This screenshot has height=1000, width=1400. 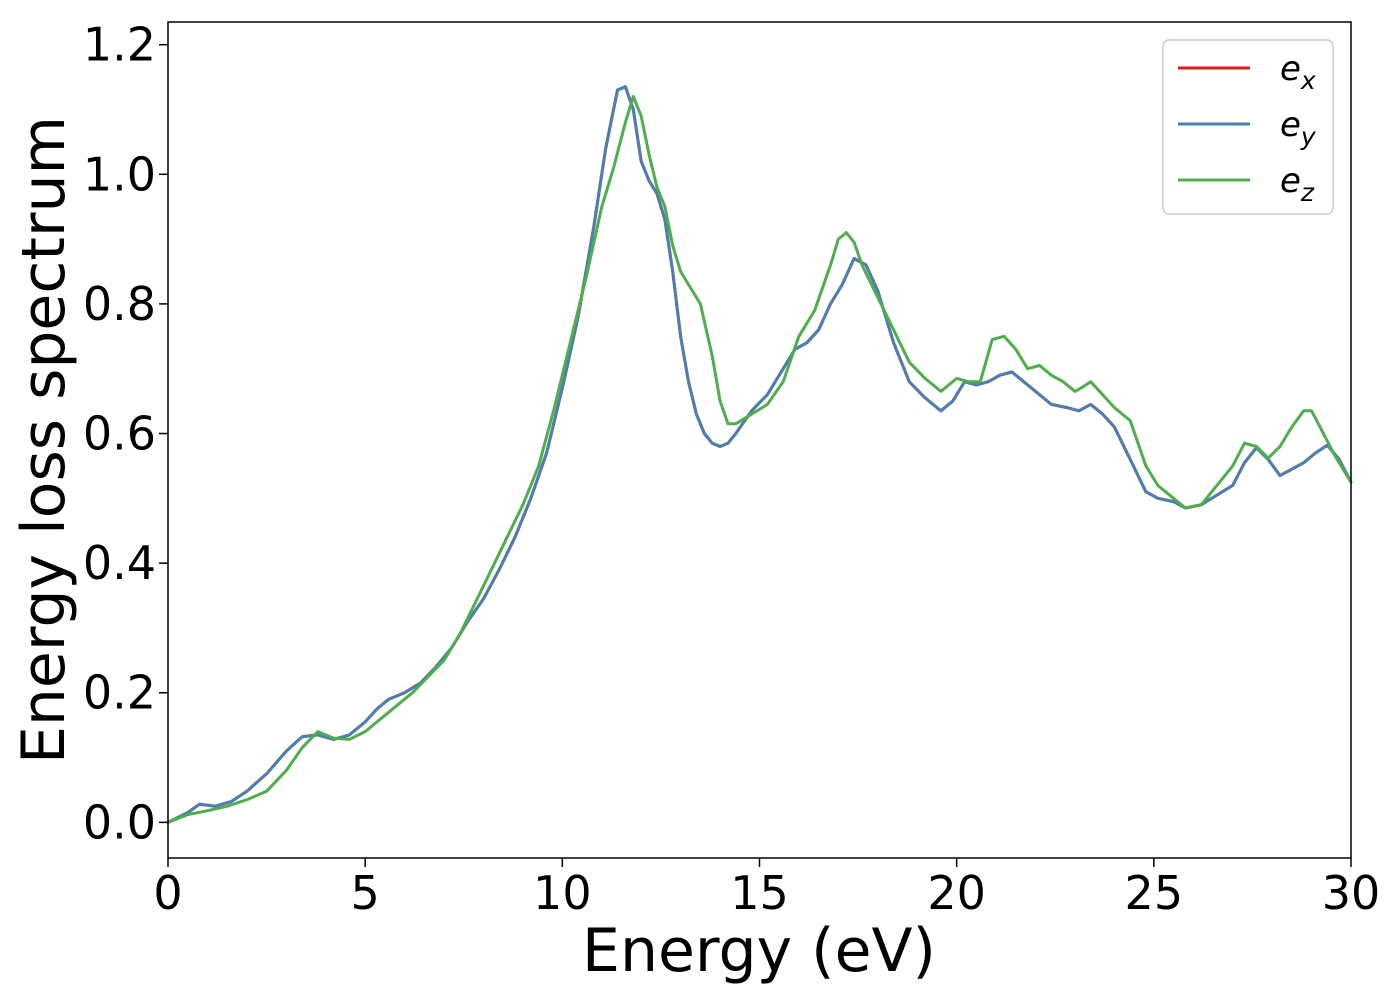 What do you see at coordinates (759, 893) in the screenshot?
I see `x-tick-label: 15` at bounding box center [759, 893].